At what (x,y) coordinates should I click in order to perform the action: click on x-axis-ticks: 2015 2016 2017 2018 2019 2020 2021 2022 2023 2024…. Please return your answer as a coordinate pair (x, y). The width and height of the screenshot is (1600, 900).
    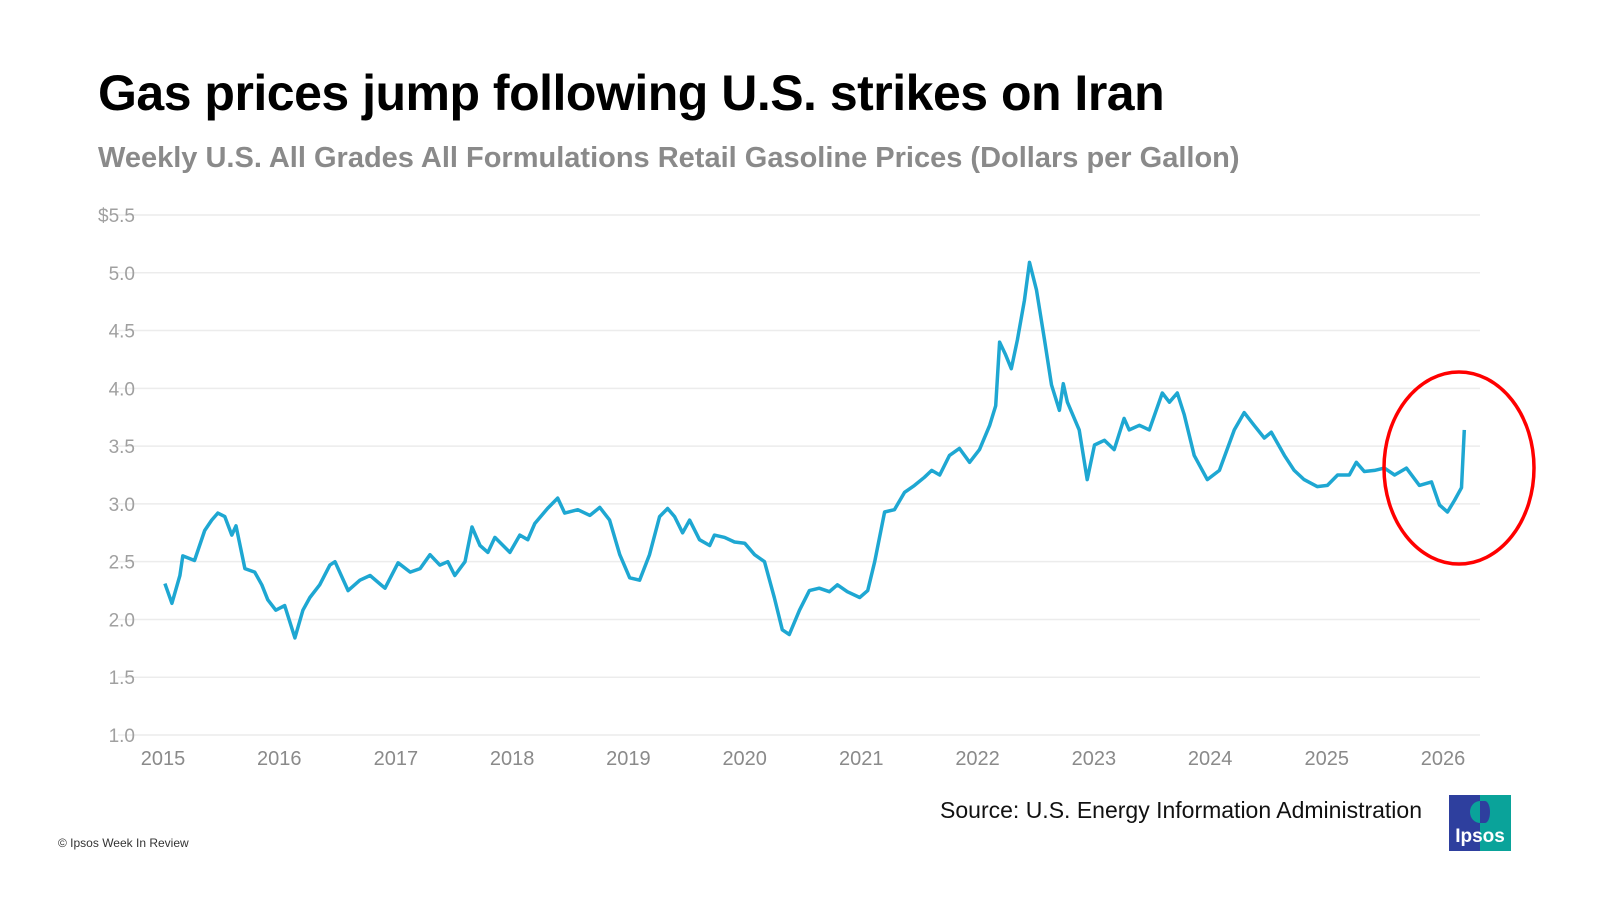
    Looking at the image, I should click on (803, 759).